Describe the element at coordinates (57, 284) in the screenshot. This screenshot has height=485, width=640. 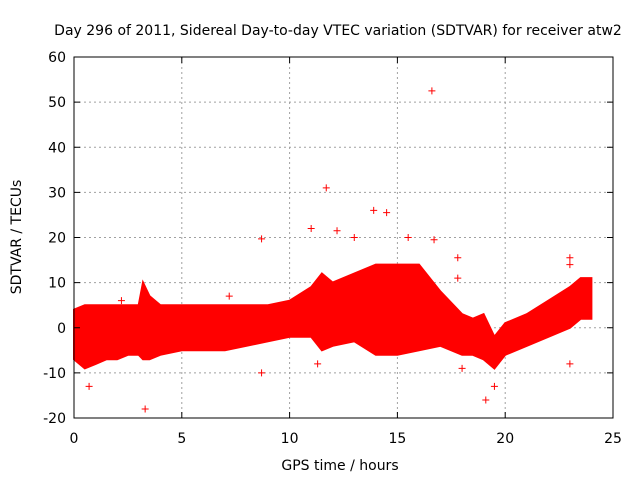
I see `y-tick-label: 10` at that location.